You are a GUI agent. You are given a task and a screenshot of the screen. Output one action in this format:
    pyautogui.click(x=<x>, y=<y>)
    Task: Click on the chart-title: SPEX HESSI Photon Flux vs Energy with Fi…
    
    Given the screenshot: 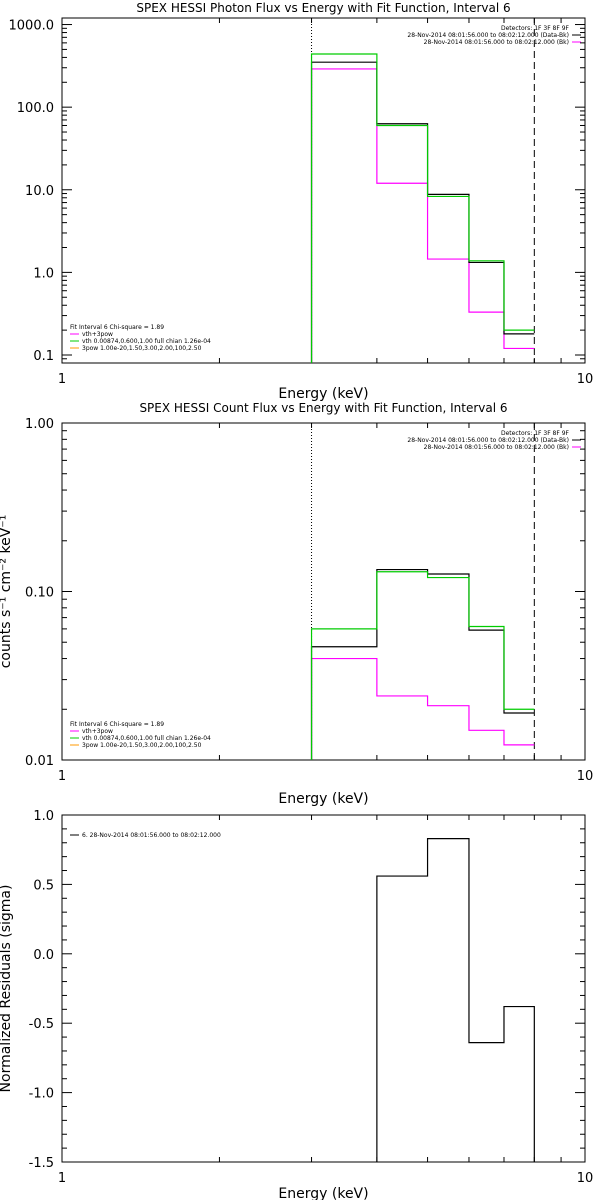 What is the action you would take?
    pyautogui.click(x=323, y=8)
    